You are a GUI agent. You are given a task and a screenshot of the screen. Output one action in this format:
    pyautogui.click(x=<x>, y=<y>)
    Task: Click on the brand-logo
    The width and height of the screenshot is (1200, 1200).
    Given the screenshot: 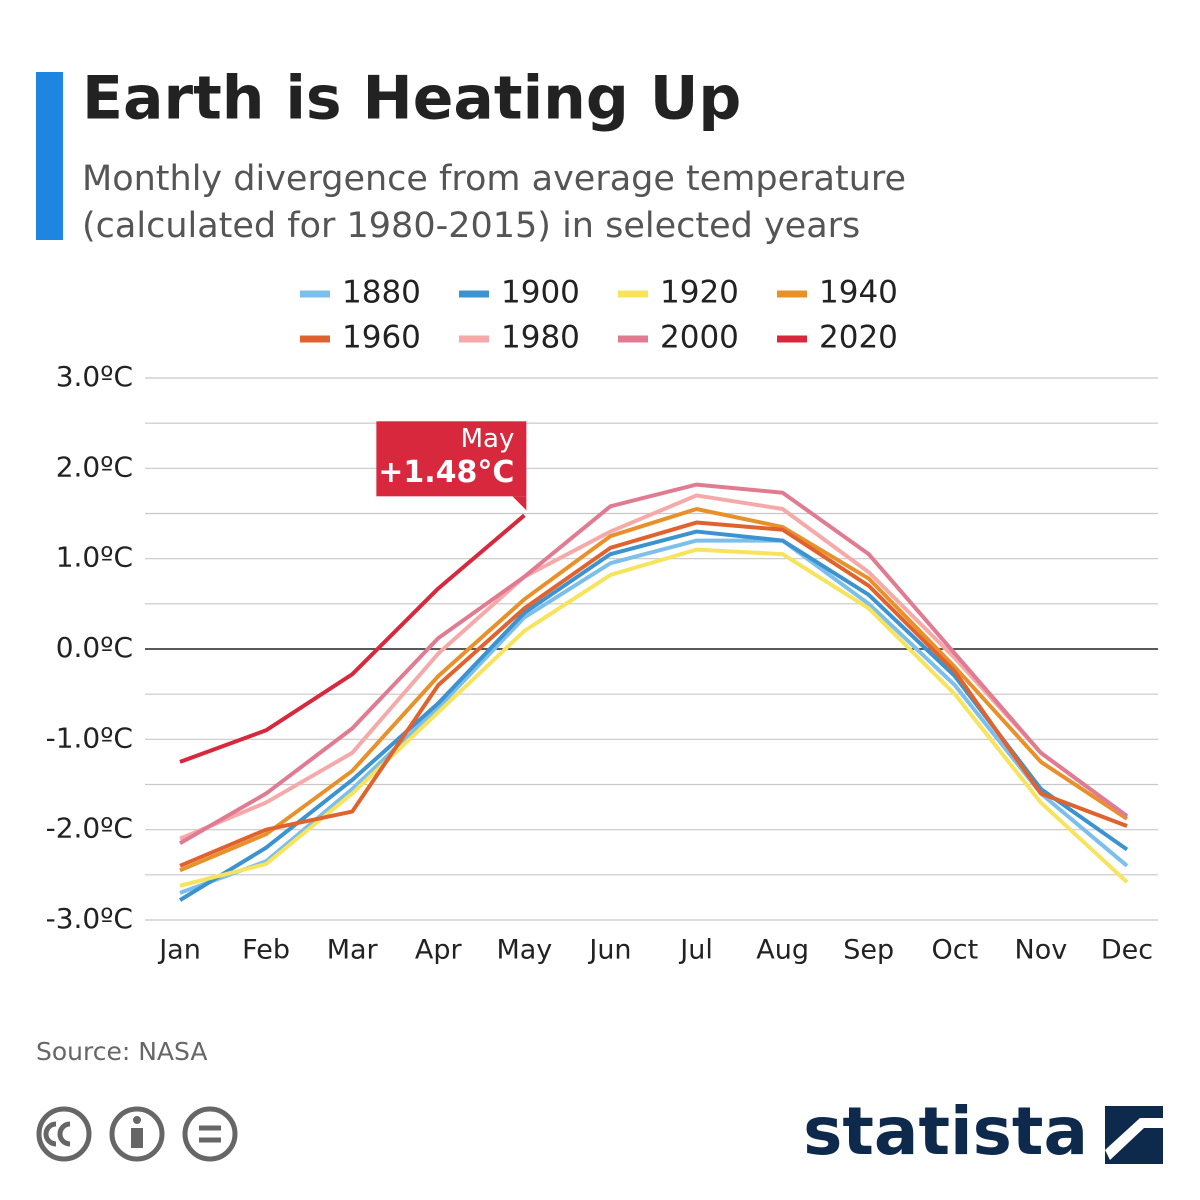 What is the action you would take?
    pyautogui.click(x=1134, y=1135)
    